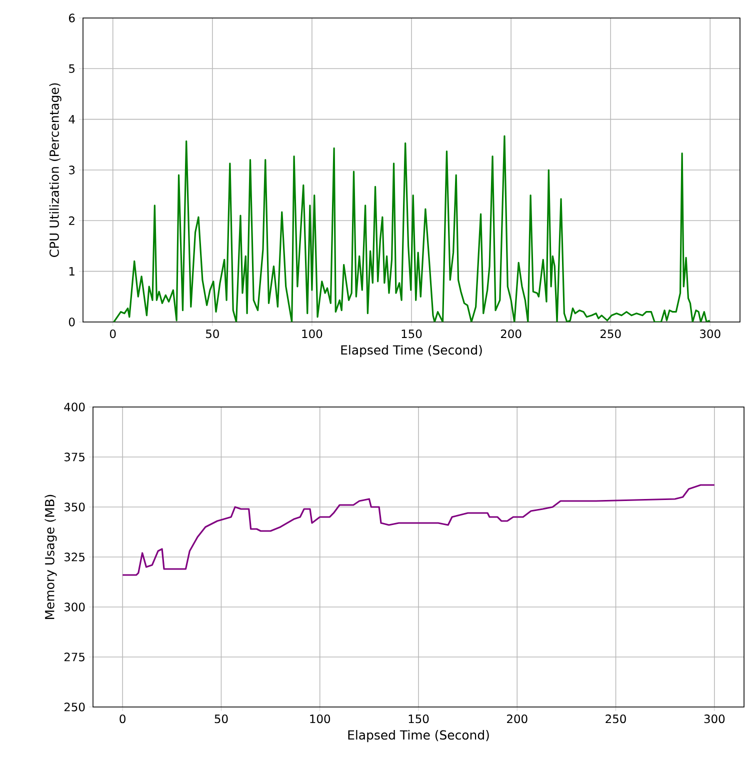 This screenshot has width=745, height=769. I want to click on y-tick-label: 1, so click(71, 271).